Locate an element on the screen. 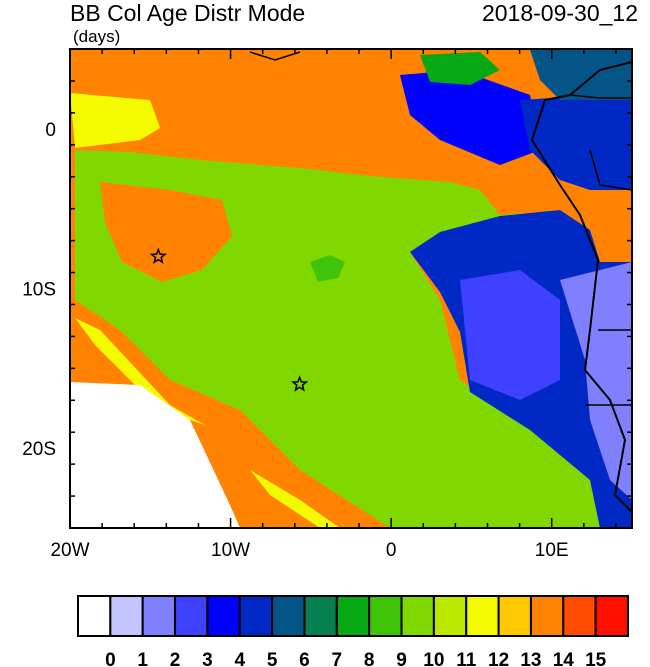 The width and height of the screenshot is (650, 667). lat-label: 0 is located at coordinates (50, 130).